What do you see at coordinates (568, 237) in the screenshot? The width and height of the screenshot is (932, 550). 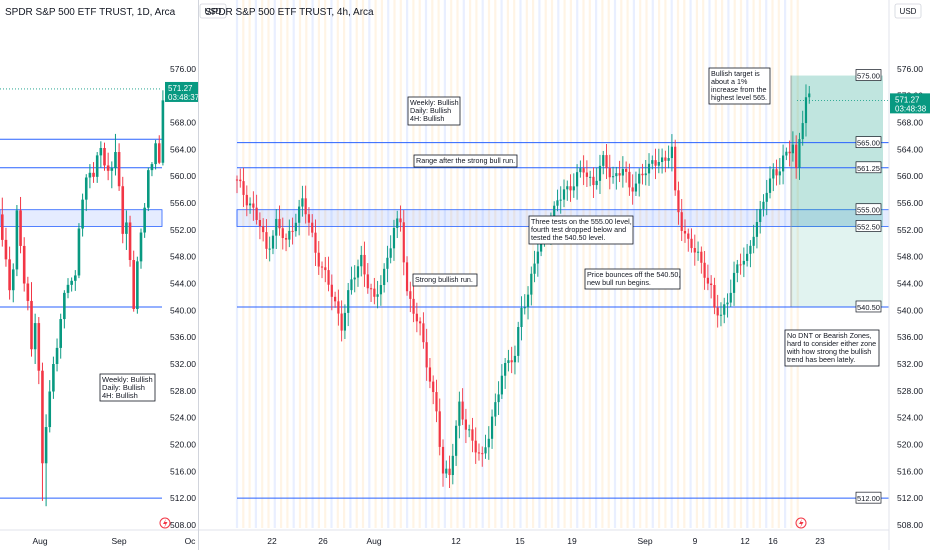 I see `annotation-line: tested the 540.50 level.` at bounding box center [568, 237].